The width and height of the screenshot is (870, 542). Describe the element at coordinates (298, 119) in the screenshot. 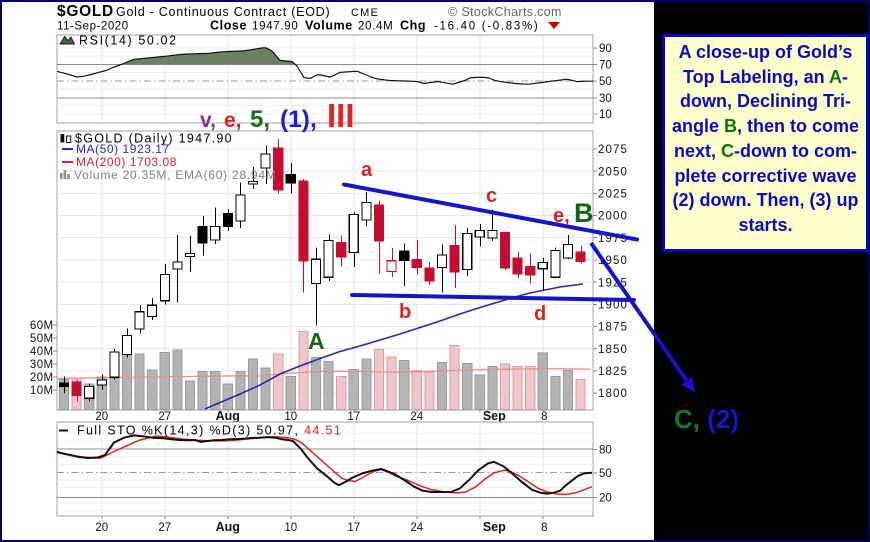

I see `svg-text: (1),` at that location.